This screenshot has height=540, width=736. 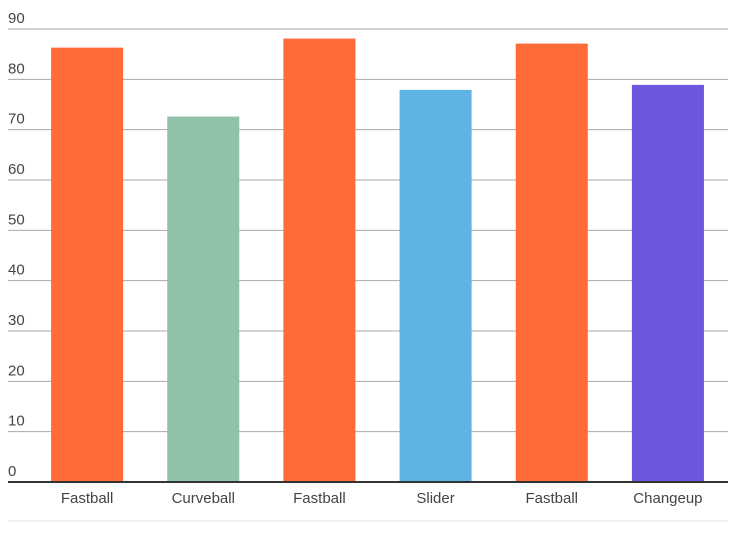 I want to click on y-tick-label: 90, so click(x=16, y=18).